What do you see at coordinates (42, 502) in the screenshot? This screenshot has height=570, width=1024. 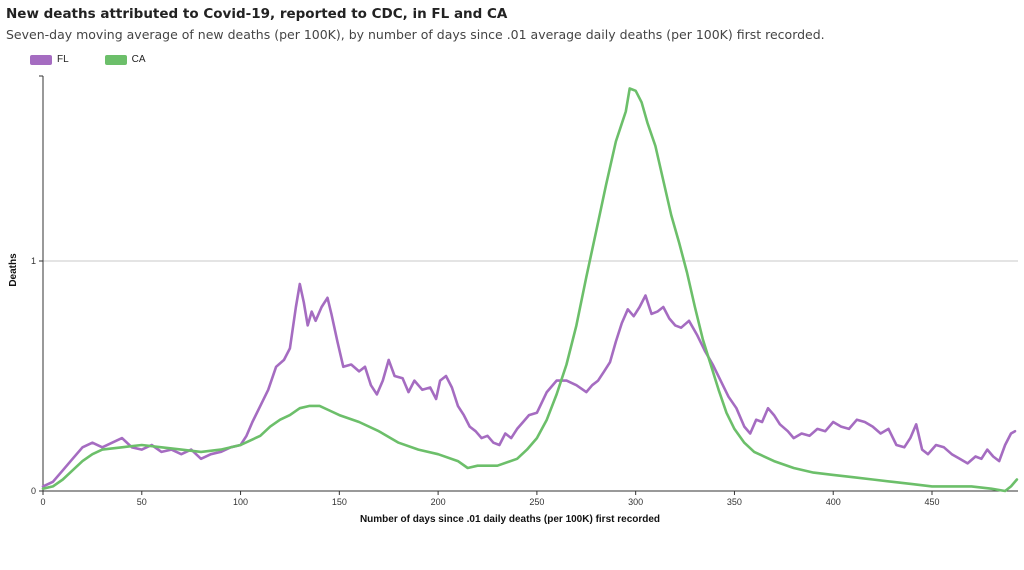 I see `x-tick-label: 0` at bounding box center [42, 502].